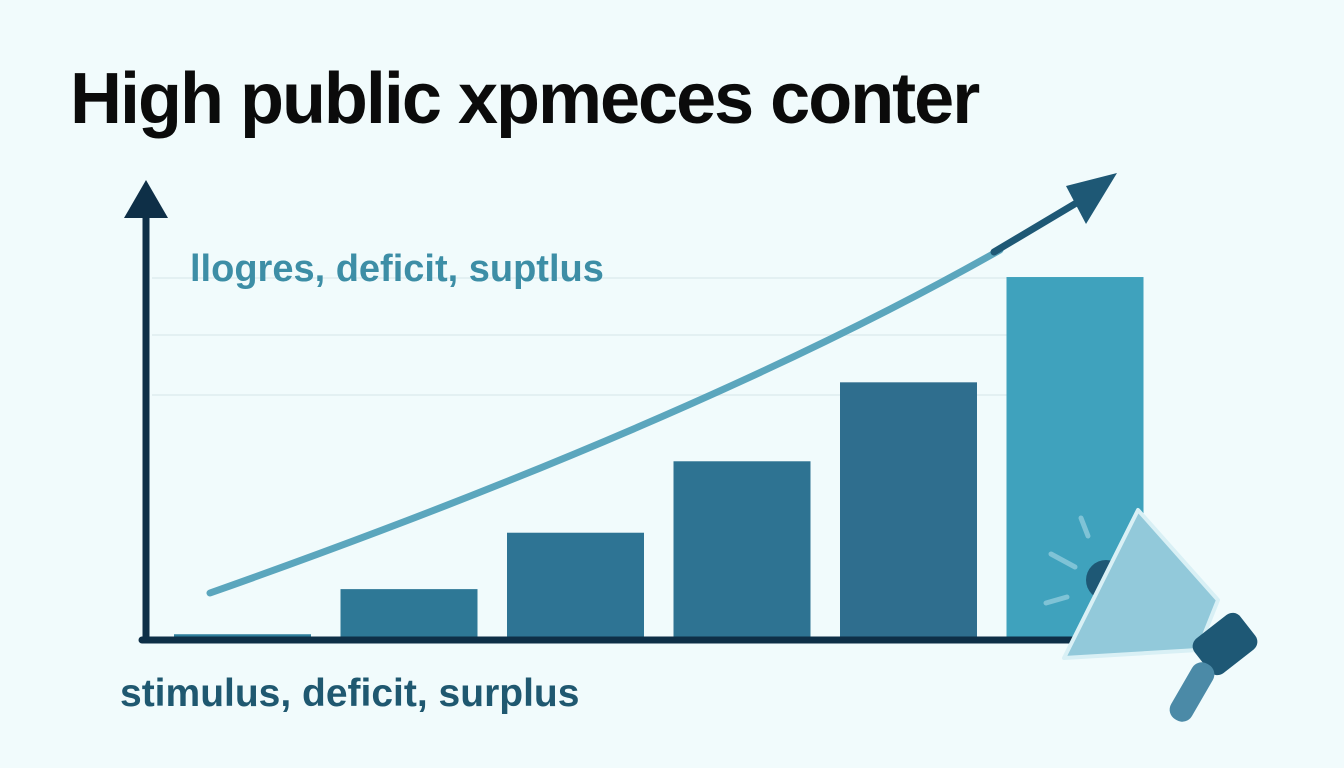  What do you see at coordinates (146, 199) in the screenshot?
I see `y-axis-arrowhead` at bounding box center [146, 199].